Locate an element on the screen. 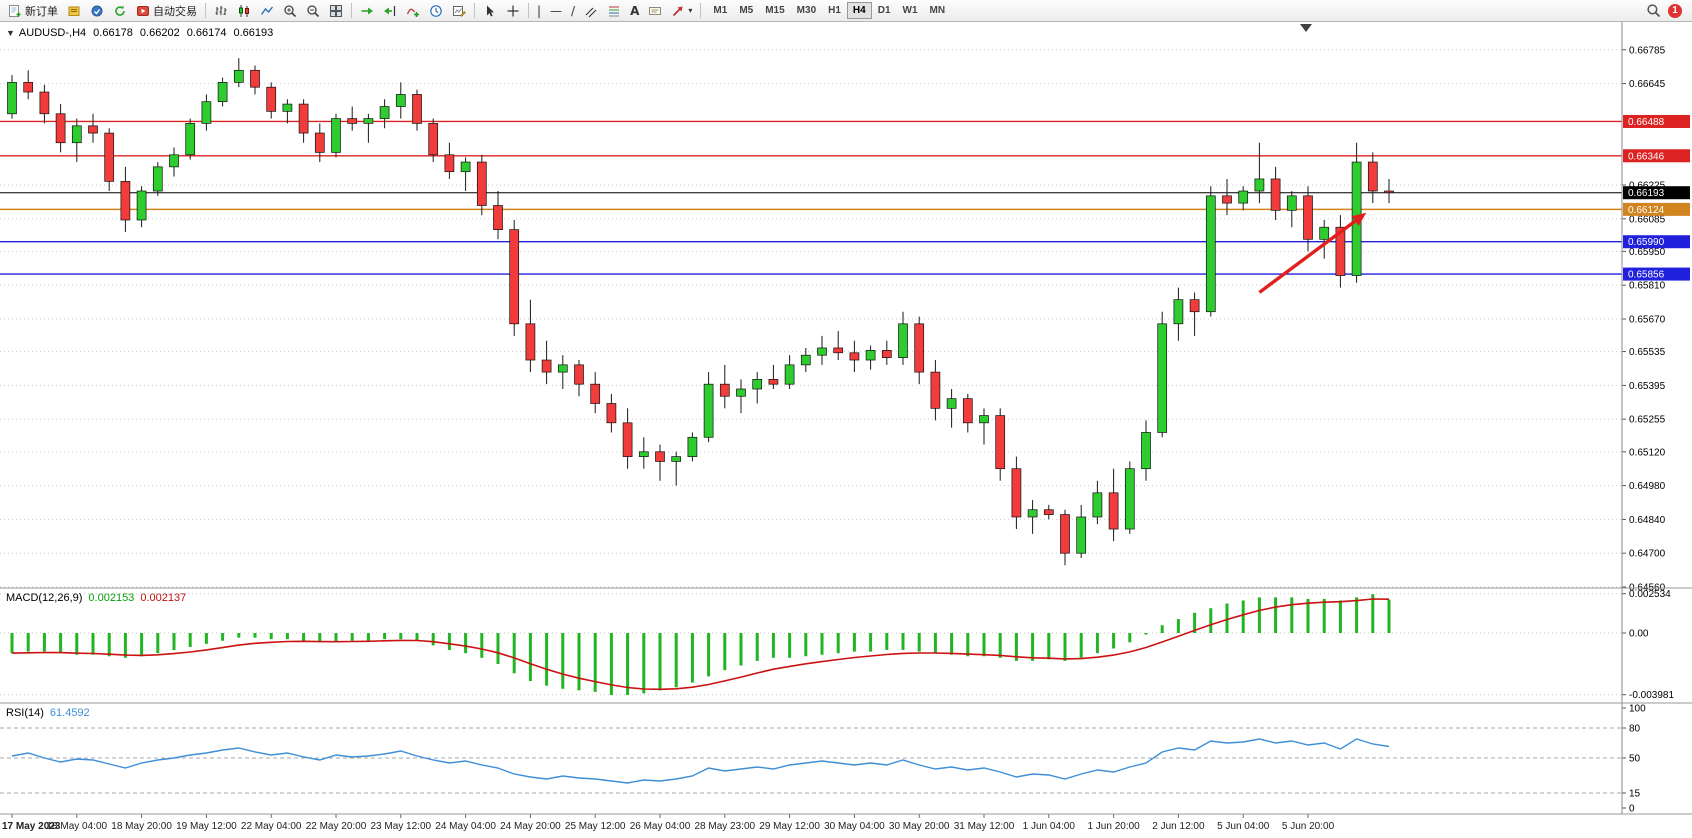 The image size is (1692, 838). line-chart-button is located at coordinates (267, 10).